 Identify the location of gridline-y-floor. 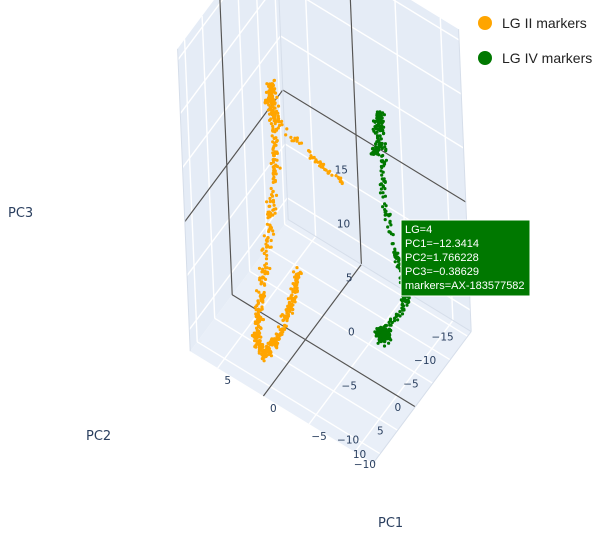
(341, 327).